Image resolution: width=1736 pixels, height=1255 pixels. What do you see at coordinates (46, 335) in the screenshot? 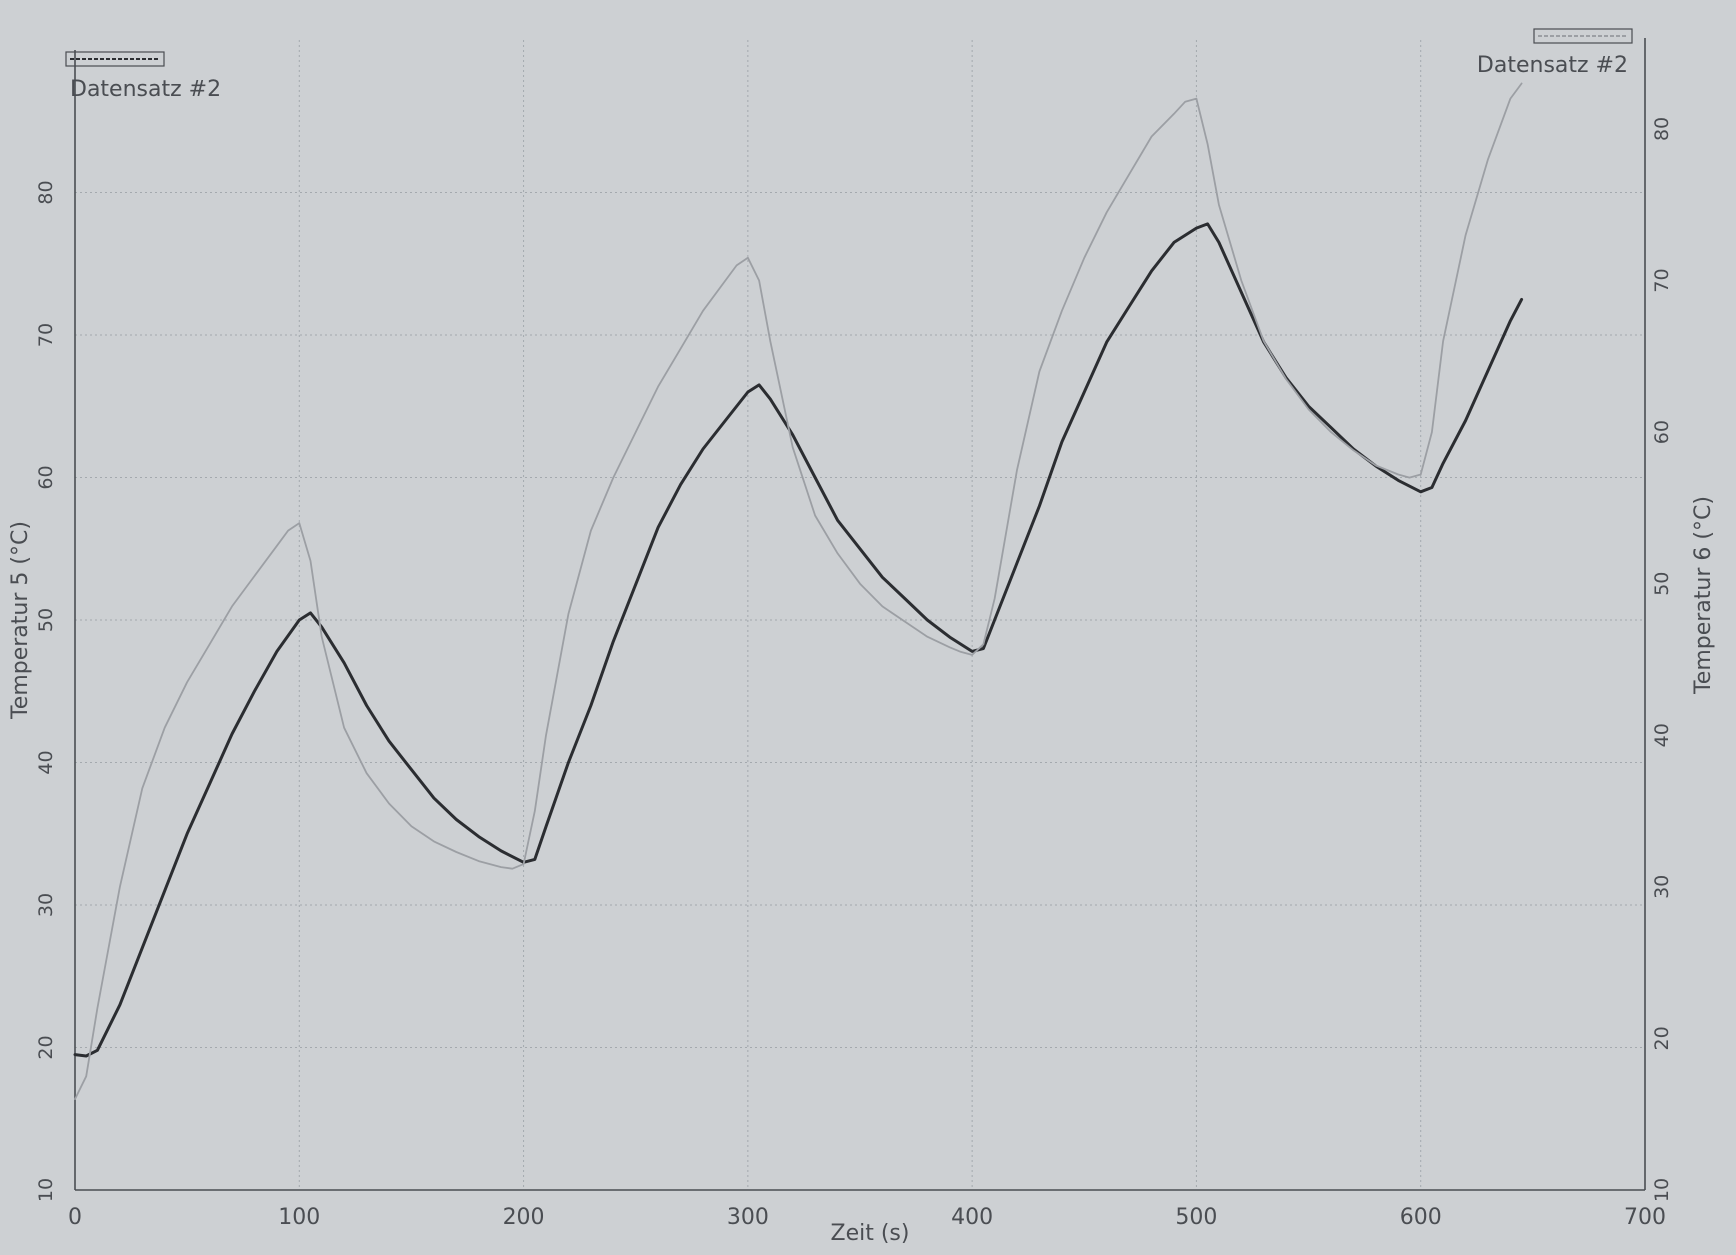
I see `left-y-tick-label: 70` at bounding box center [46, 335].